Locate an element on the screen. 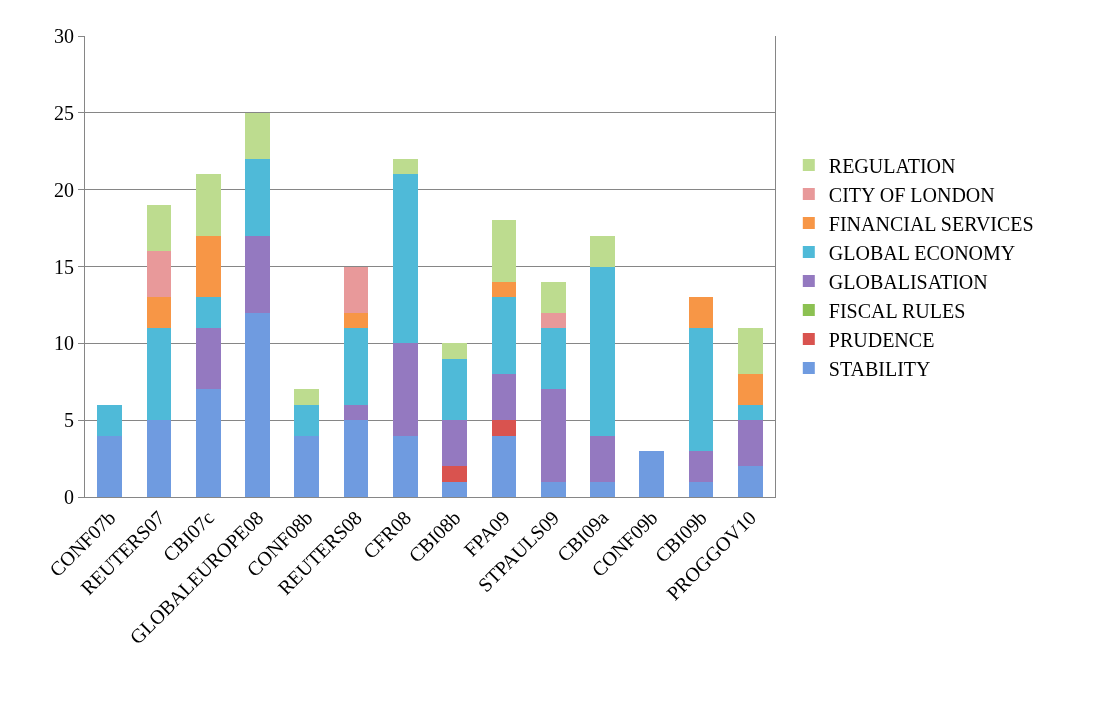 This screenshot has height=707, width=1112. legend-label: PRUDENCE is located at coordinates (881, 339).